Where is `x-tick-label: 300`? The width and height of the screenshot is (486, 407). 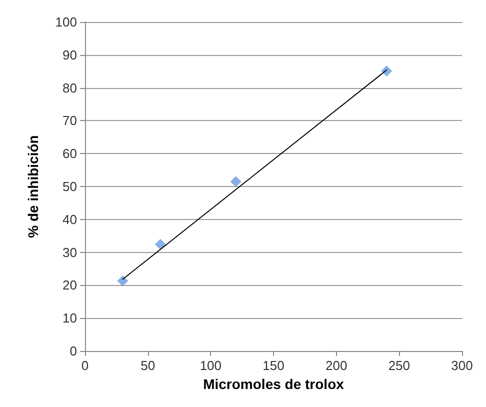 x-tick-label: 300 is located at coordinates (462, 365).